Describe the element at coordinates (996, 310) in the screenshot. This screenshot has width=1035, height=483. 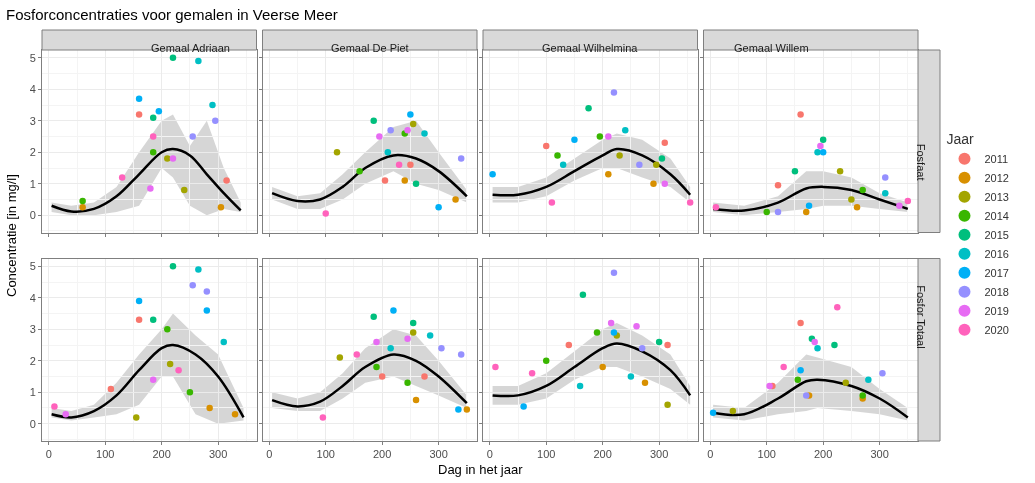
I see `legend-label: 2019` at that location.